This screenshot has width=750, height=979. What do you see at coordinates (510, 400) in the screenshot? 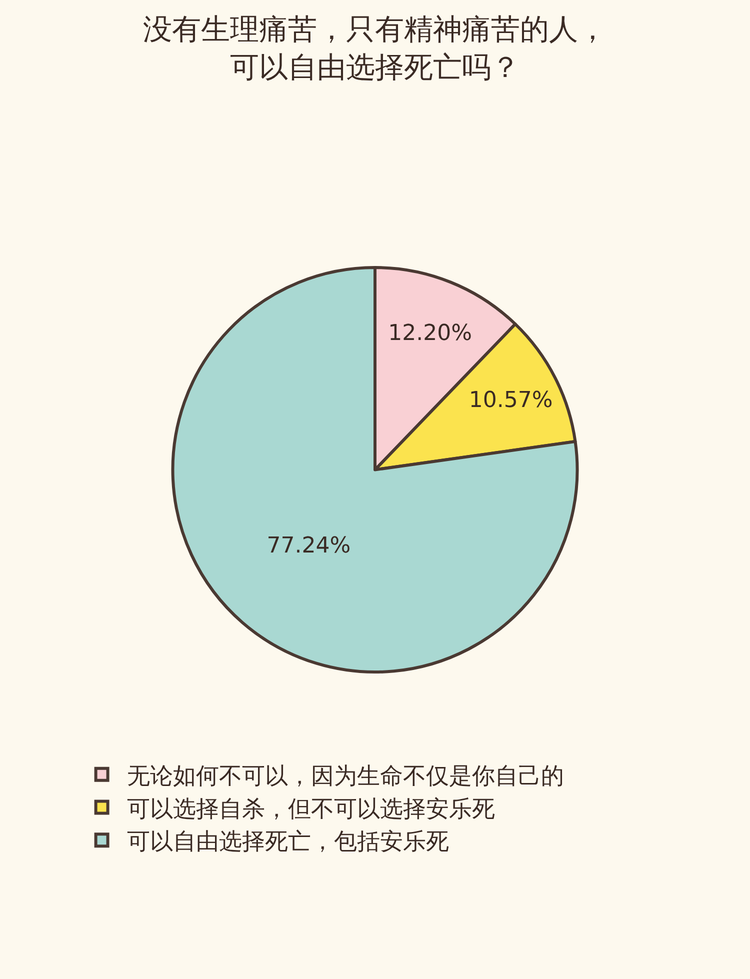
I see `data-label: 10.57%` at bounding box center [510, 400].